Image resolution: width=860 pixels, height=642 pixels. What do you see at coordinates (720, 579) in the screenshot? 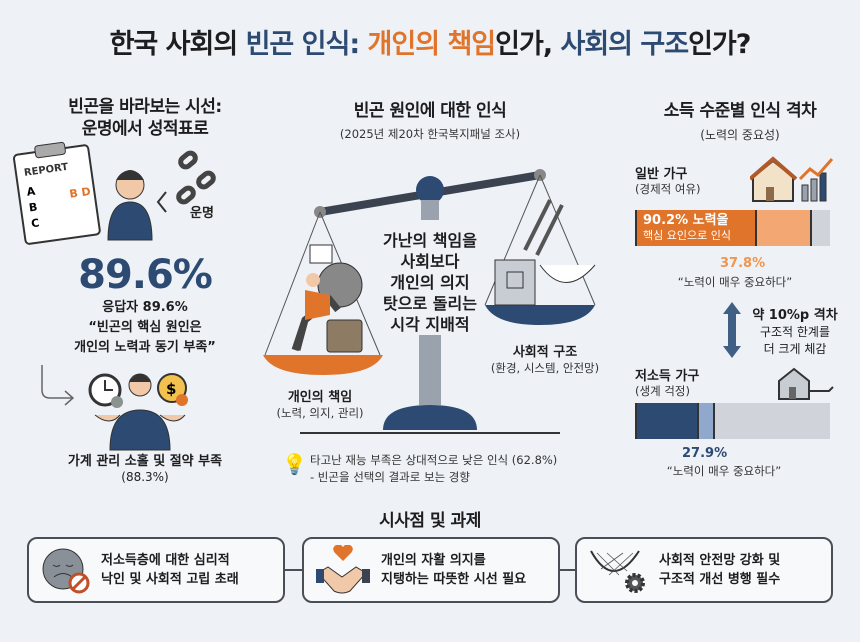
I see `card-line: 구조적 개선 병행 필수` at bounding box center [720, 579].